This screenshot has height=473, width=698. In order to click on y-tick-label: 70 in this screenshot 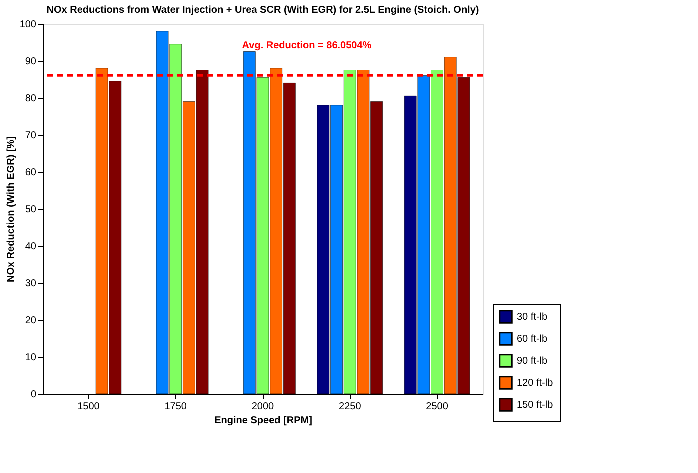, I will do `click(31, 136)`.